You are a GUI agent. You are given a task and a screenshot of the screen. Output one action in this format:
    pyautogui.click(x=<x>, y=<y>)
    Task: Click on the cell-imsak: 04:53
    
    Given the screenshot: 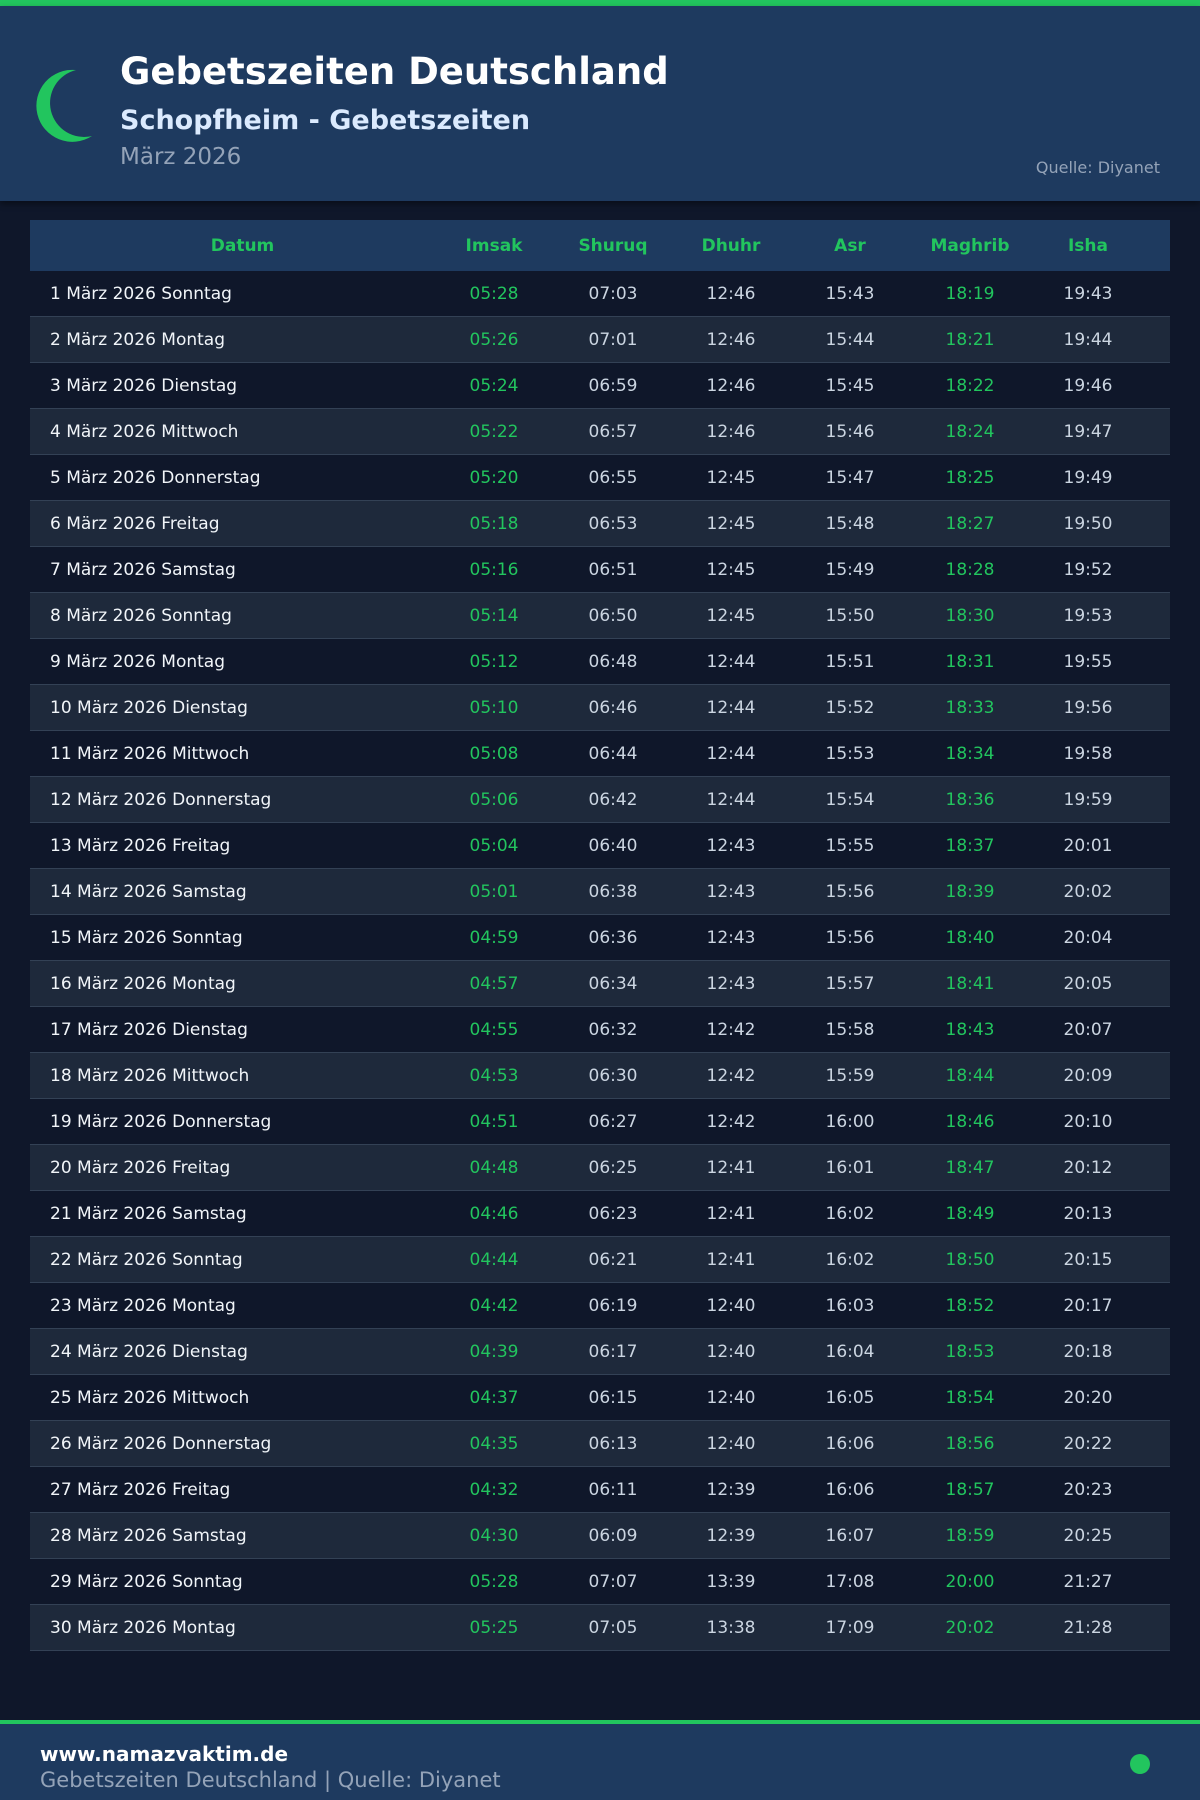 What is the action you would take?
    pyautogui.click(x=494, y=1075)
    